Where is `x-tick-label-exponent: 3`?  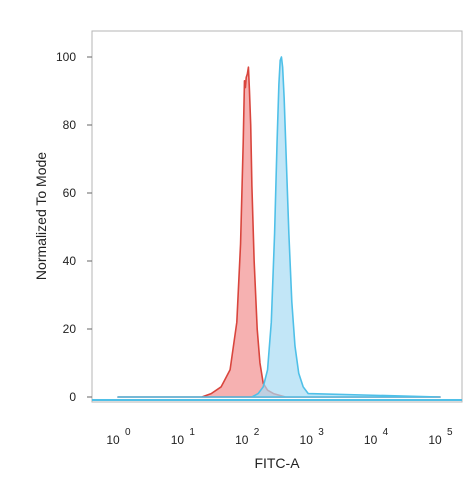 x-tick-label-exponent: 3 is located at coordinates (321, 432).